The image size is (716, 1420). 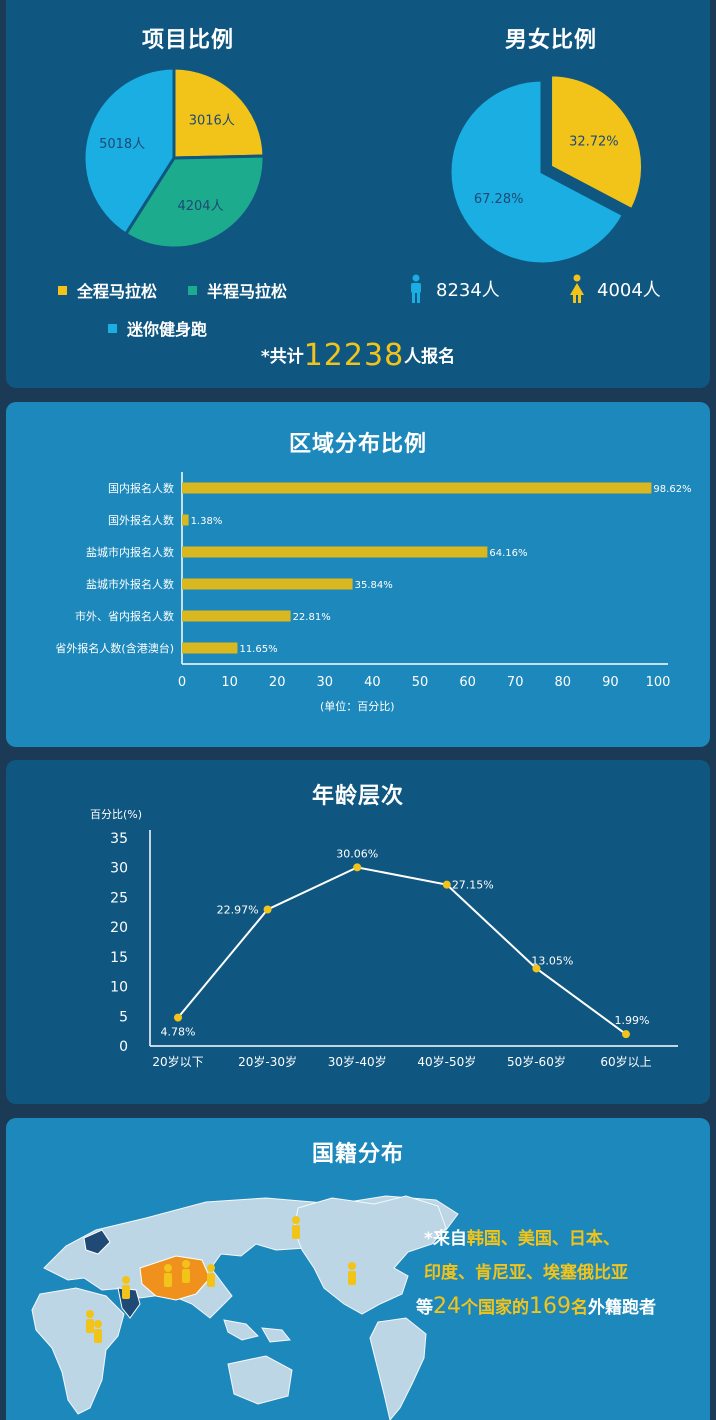 What do you see at coordinates (97, 1242) in the screenshot?
I see `russia-highlight` at bounding box center [97, 1242].